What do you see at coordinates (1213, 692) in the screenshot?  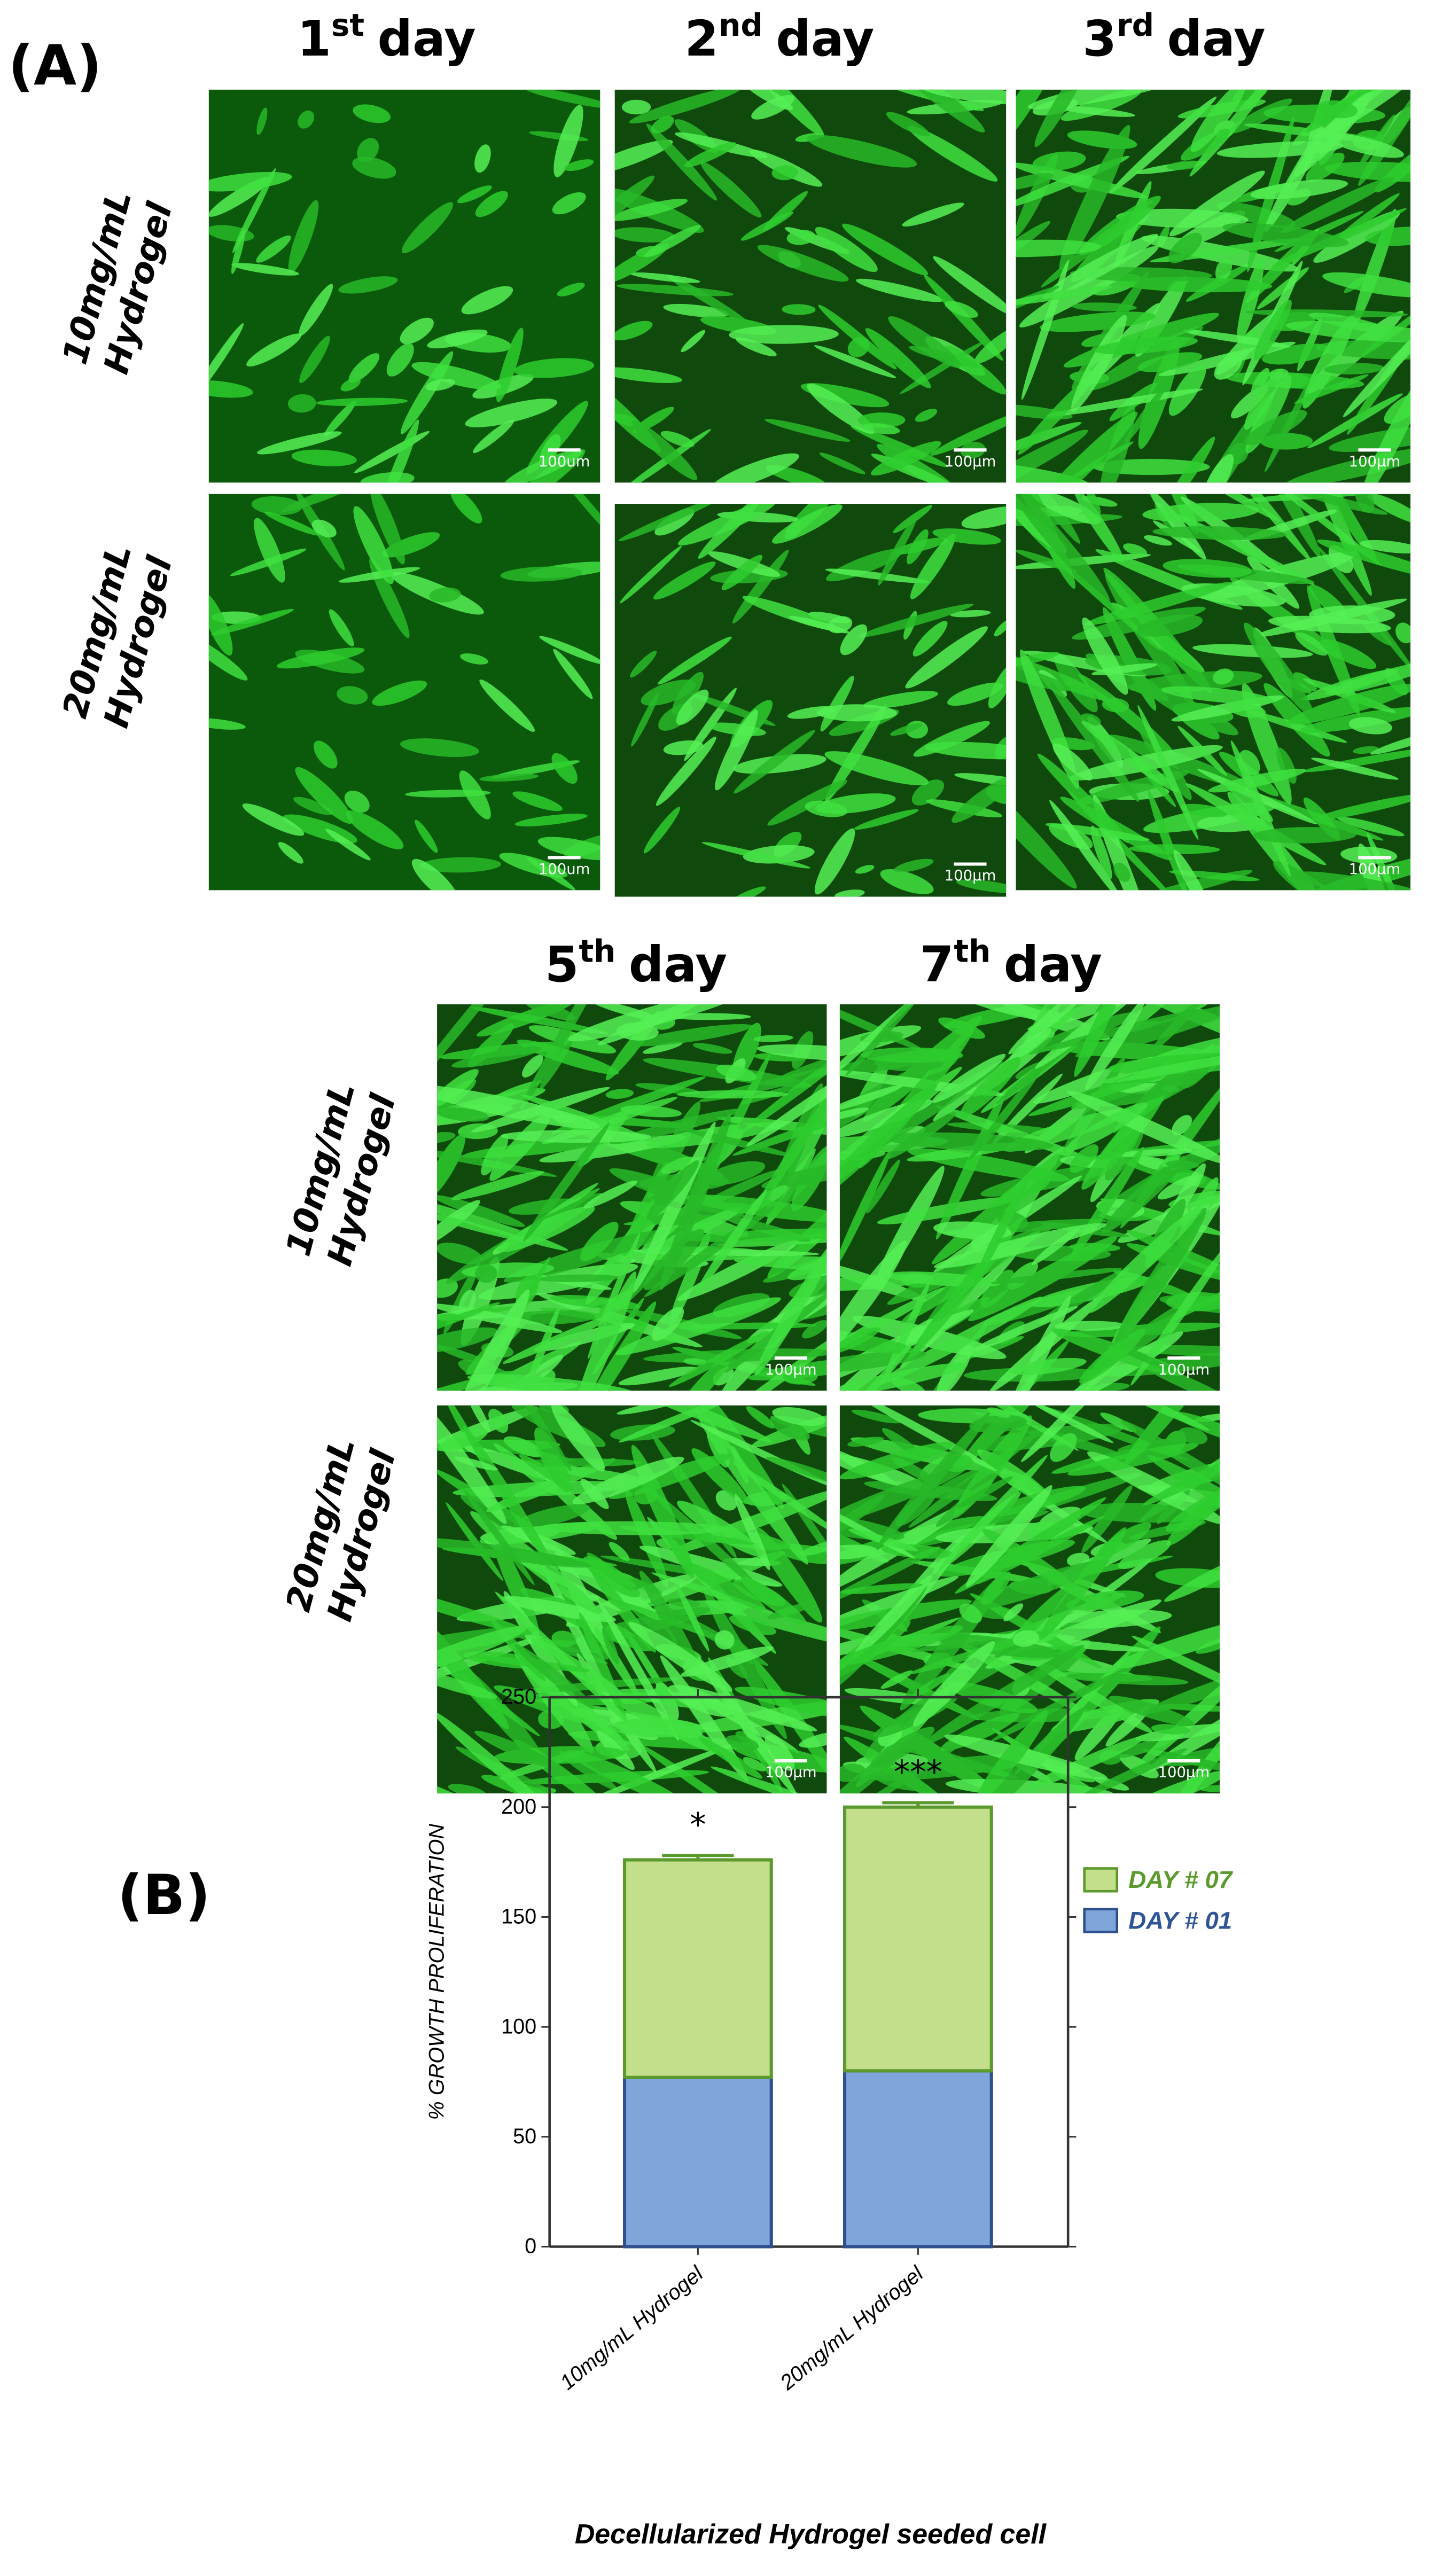 I see `micrograph: 100μm` at bounding box center [1213, 692].